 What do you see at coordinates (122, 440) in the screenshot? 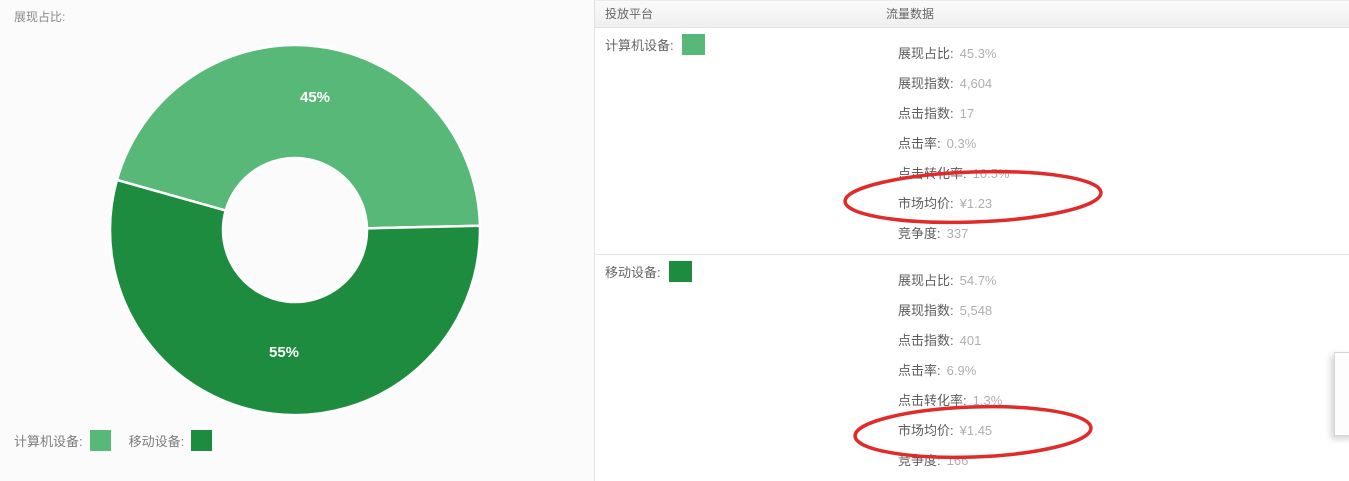
I see `chart-legend: 计算机设备: 移动设备:` at bounding box center [122, 440].